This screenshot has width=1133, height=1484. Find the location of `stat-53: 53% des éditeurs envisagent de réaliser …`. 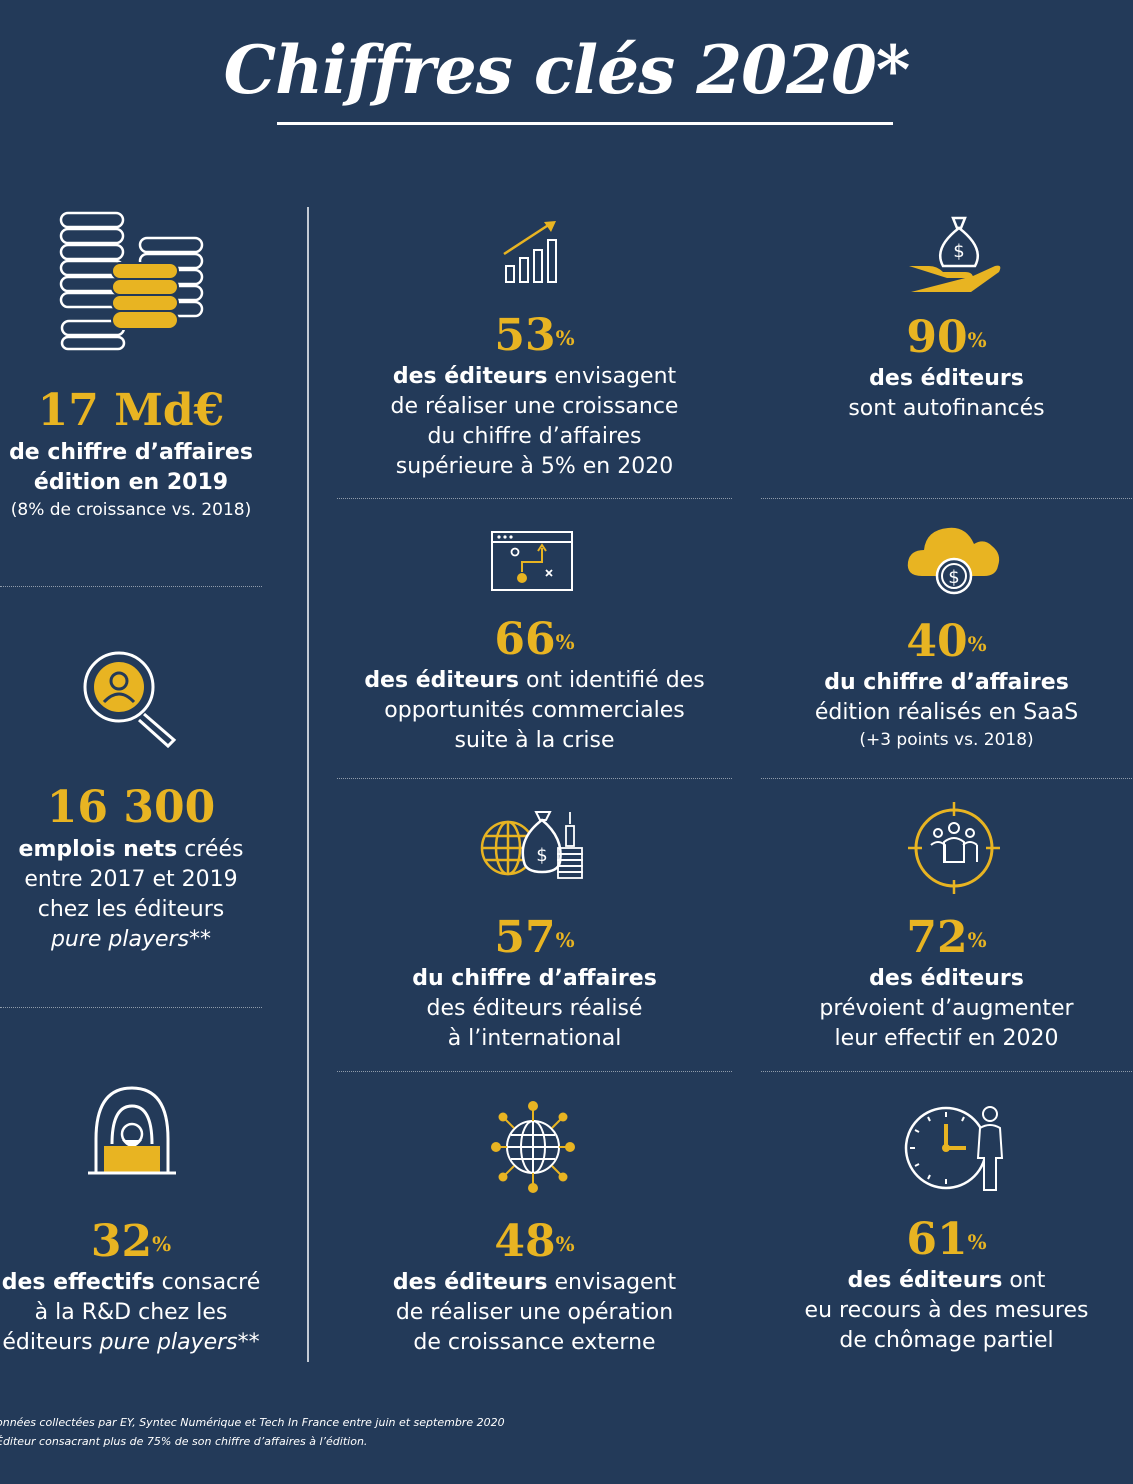

stat-53: 53% des éditeurs envisagent de réaliser … is located at coordinates (534, 397).